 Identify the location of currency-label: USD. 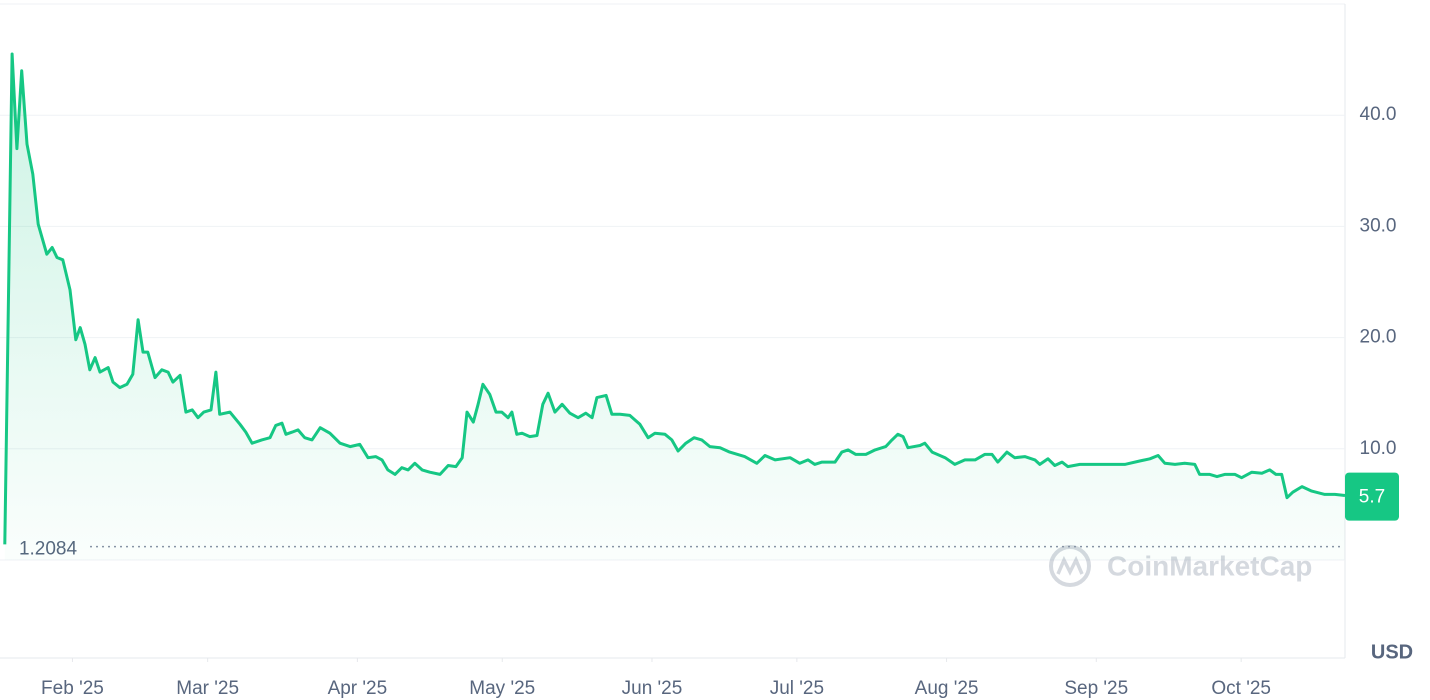
(1392, 652).